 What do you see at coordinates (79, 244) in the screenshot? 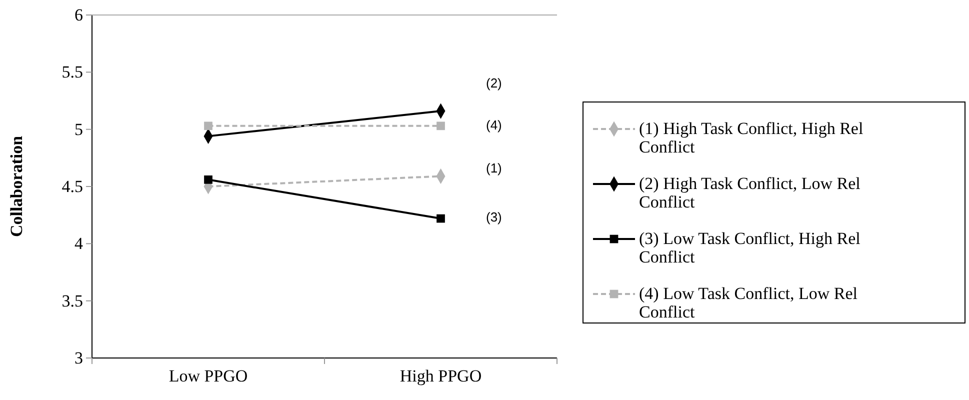
I see `y-tick-label: 4` at bounding box center [79, 244].